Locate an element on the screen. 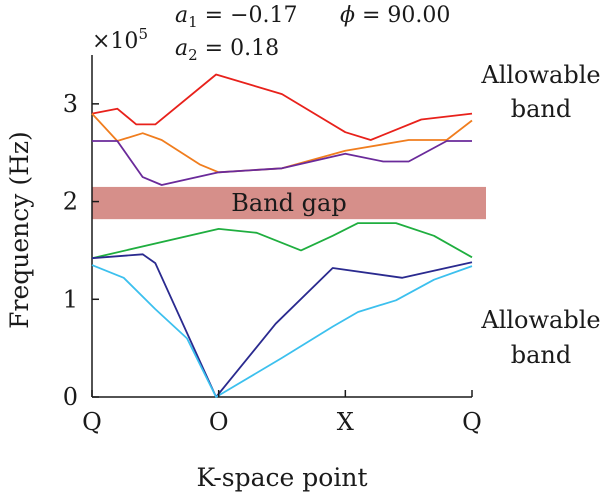  y-tick-label: 3 is located at coordinates (70, 104).